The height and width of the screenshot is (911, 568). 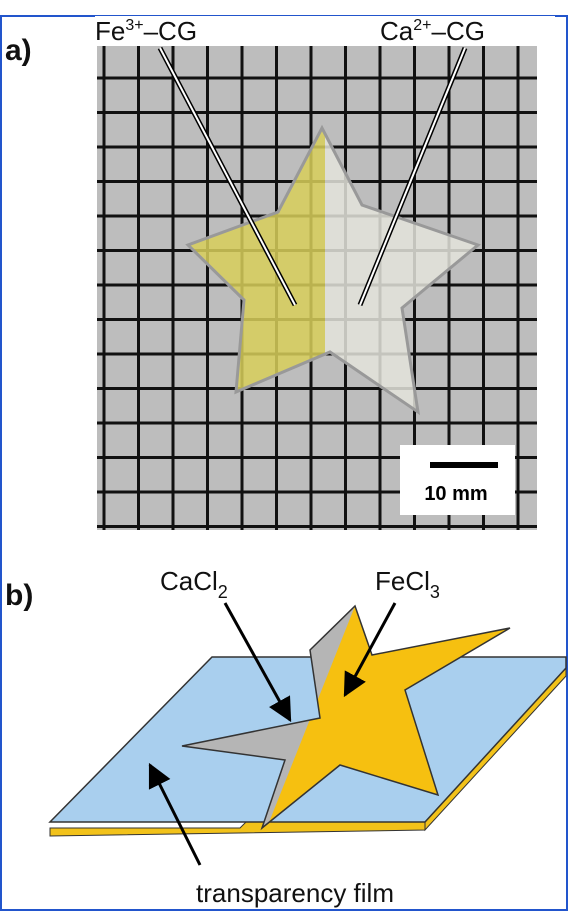 What do you see at coordinates (295, 893) in the screenshot?
I see `film-label: transparency film` at bounding box center [295, 893].